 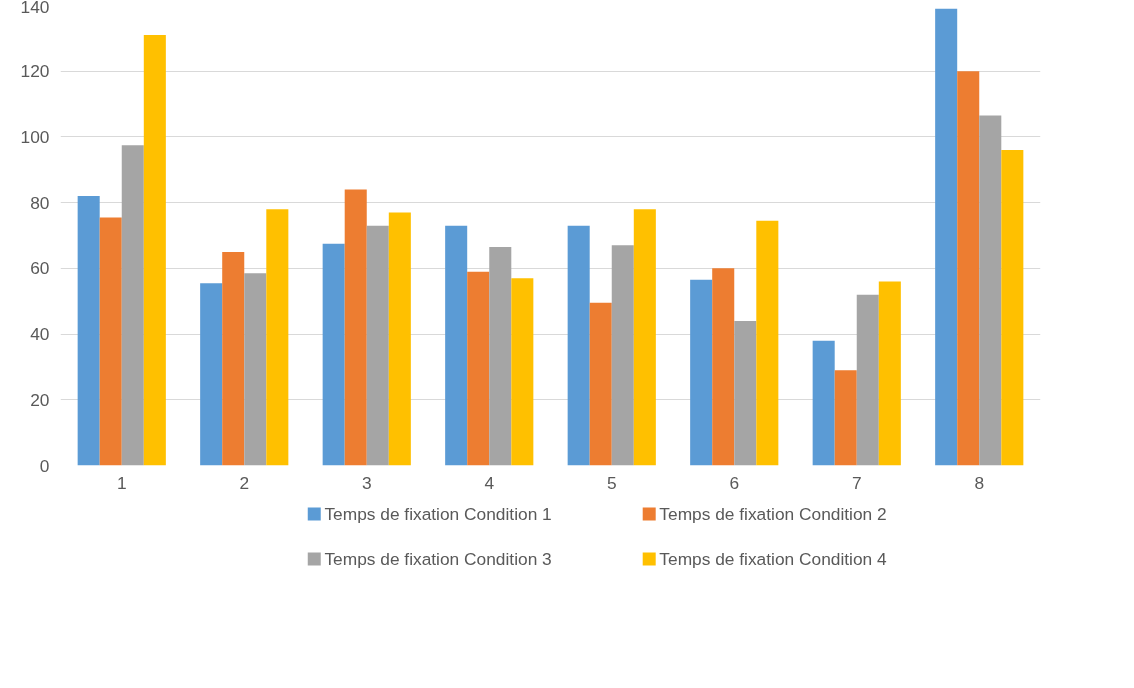 I want to click on x-tick-label: 7, so click(x=856, y=482).